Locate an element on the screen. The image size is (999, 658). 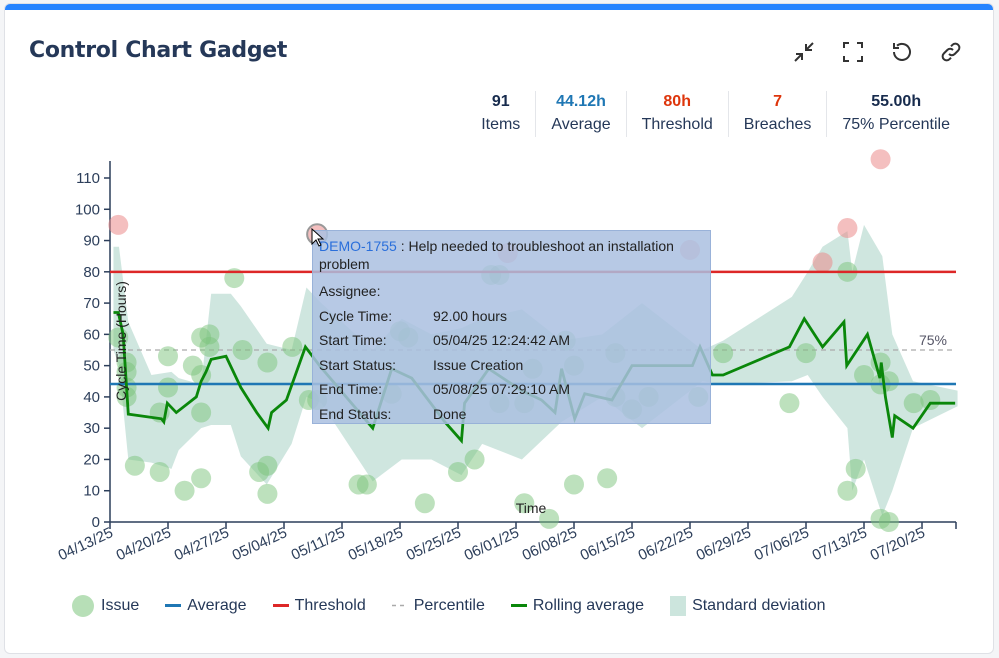
tooltip-row: End Time: 05/08/25 07:29:10 AM is located at coordinates (511, 389).